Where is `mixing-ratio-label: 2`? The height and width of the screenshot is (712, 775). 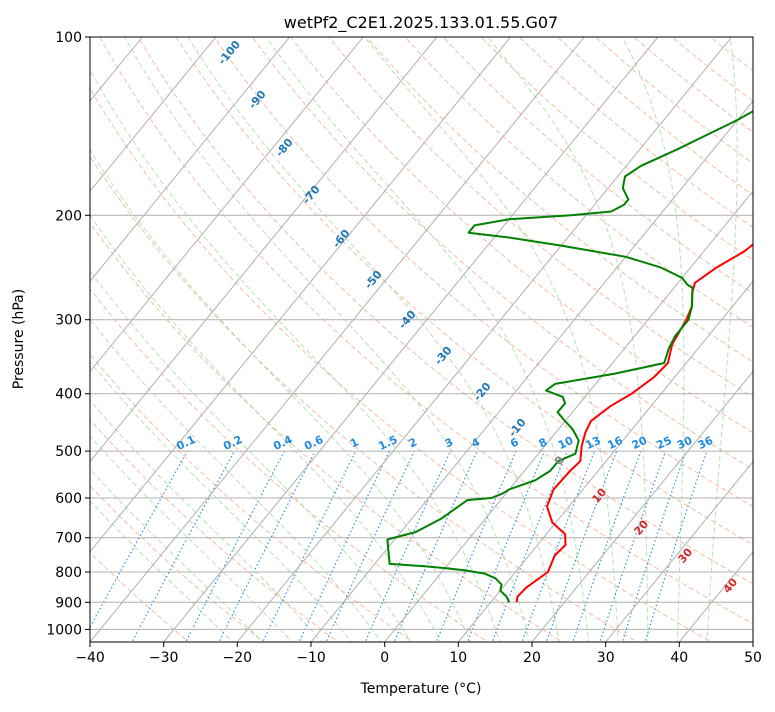
mixing-ratio-label: 2 is located at coordinates (413, 442).